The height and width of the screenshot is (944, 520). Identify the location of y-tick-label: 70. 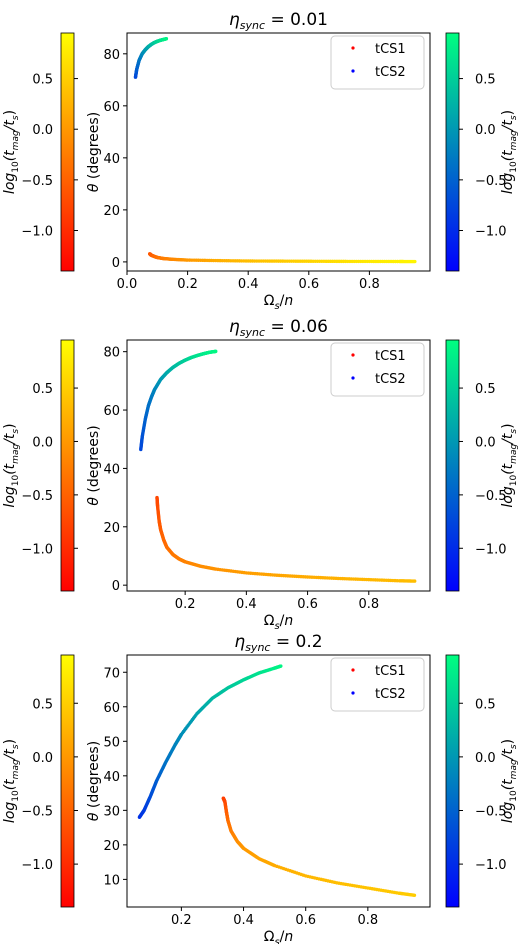
(111, 673).